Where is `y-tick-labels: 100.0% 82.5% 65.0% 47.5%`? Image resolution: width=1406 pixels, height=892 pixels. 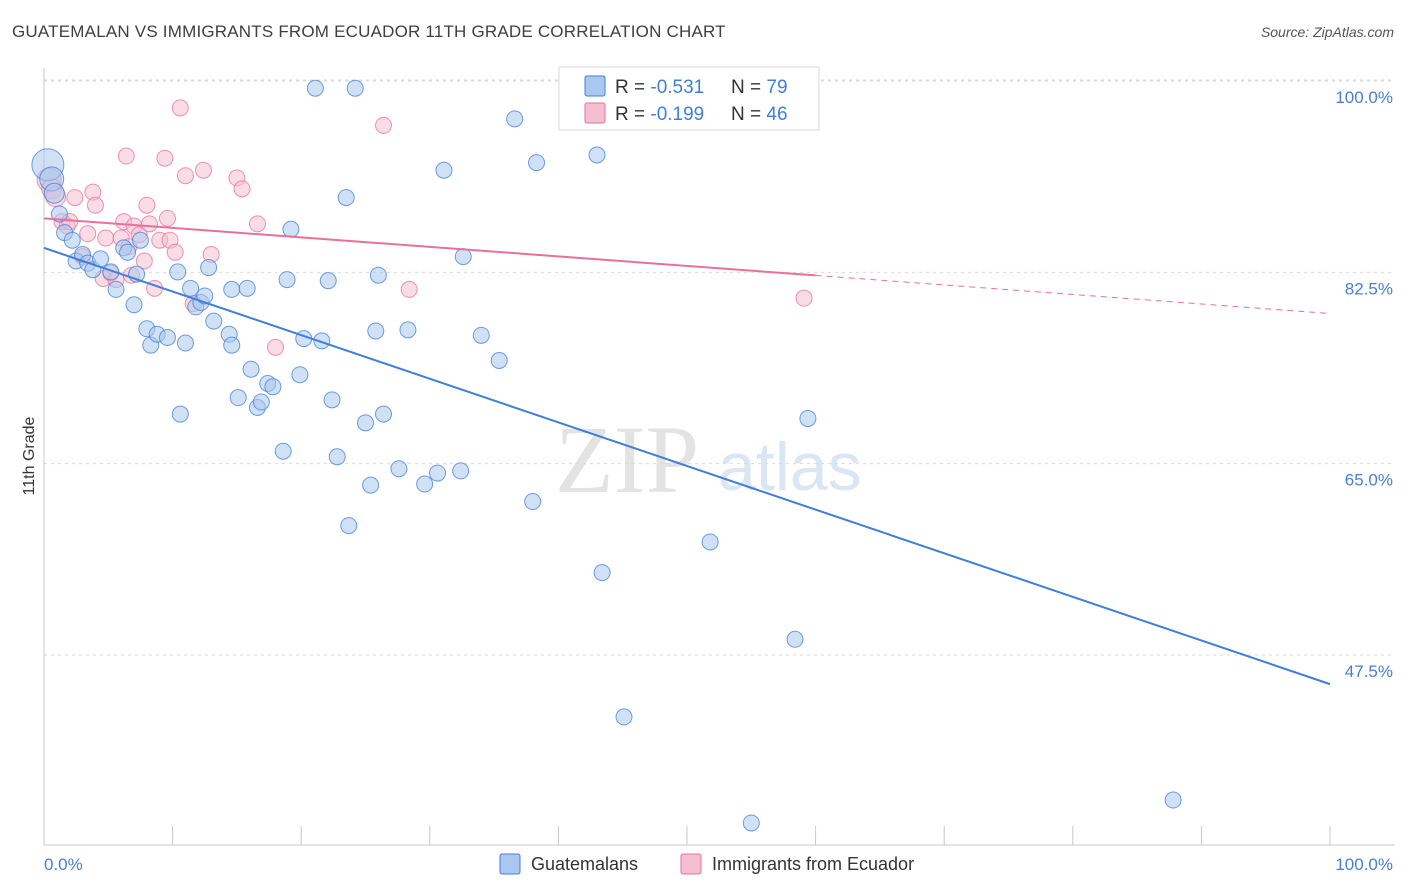
y-tick-labels: 100.0% 82.5% 65.0% 47.5% is located at coordinates (1364, 384).